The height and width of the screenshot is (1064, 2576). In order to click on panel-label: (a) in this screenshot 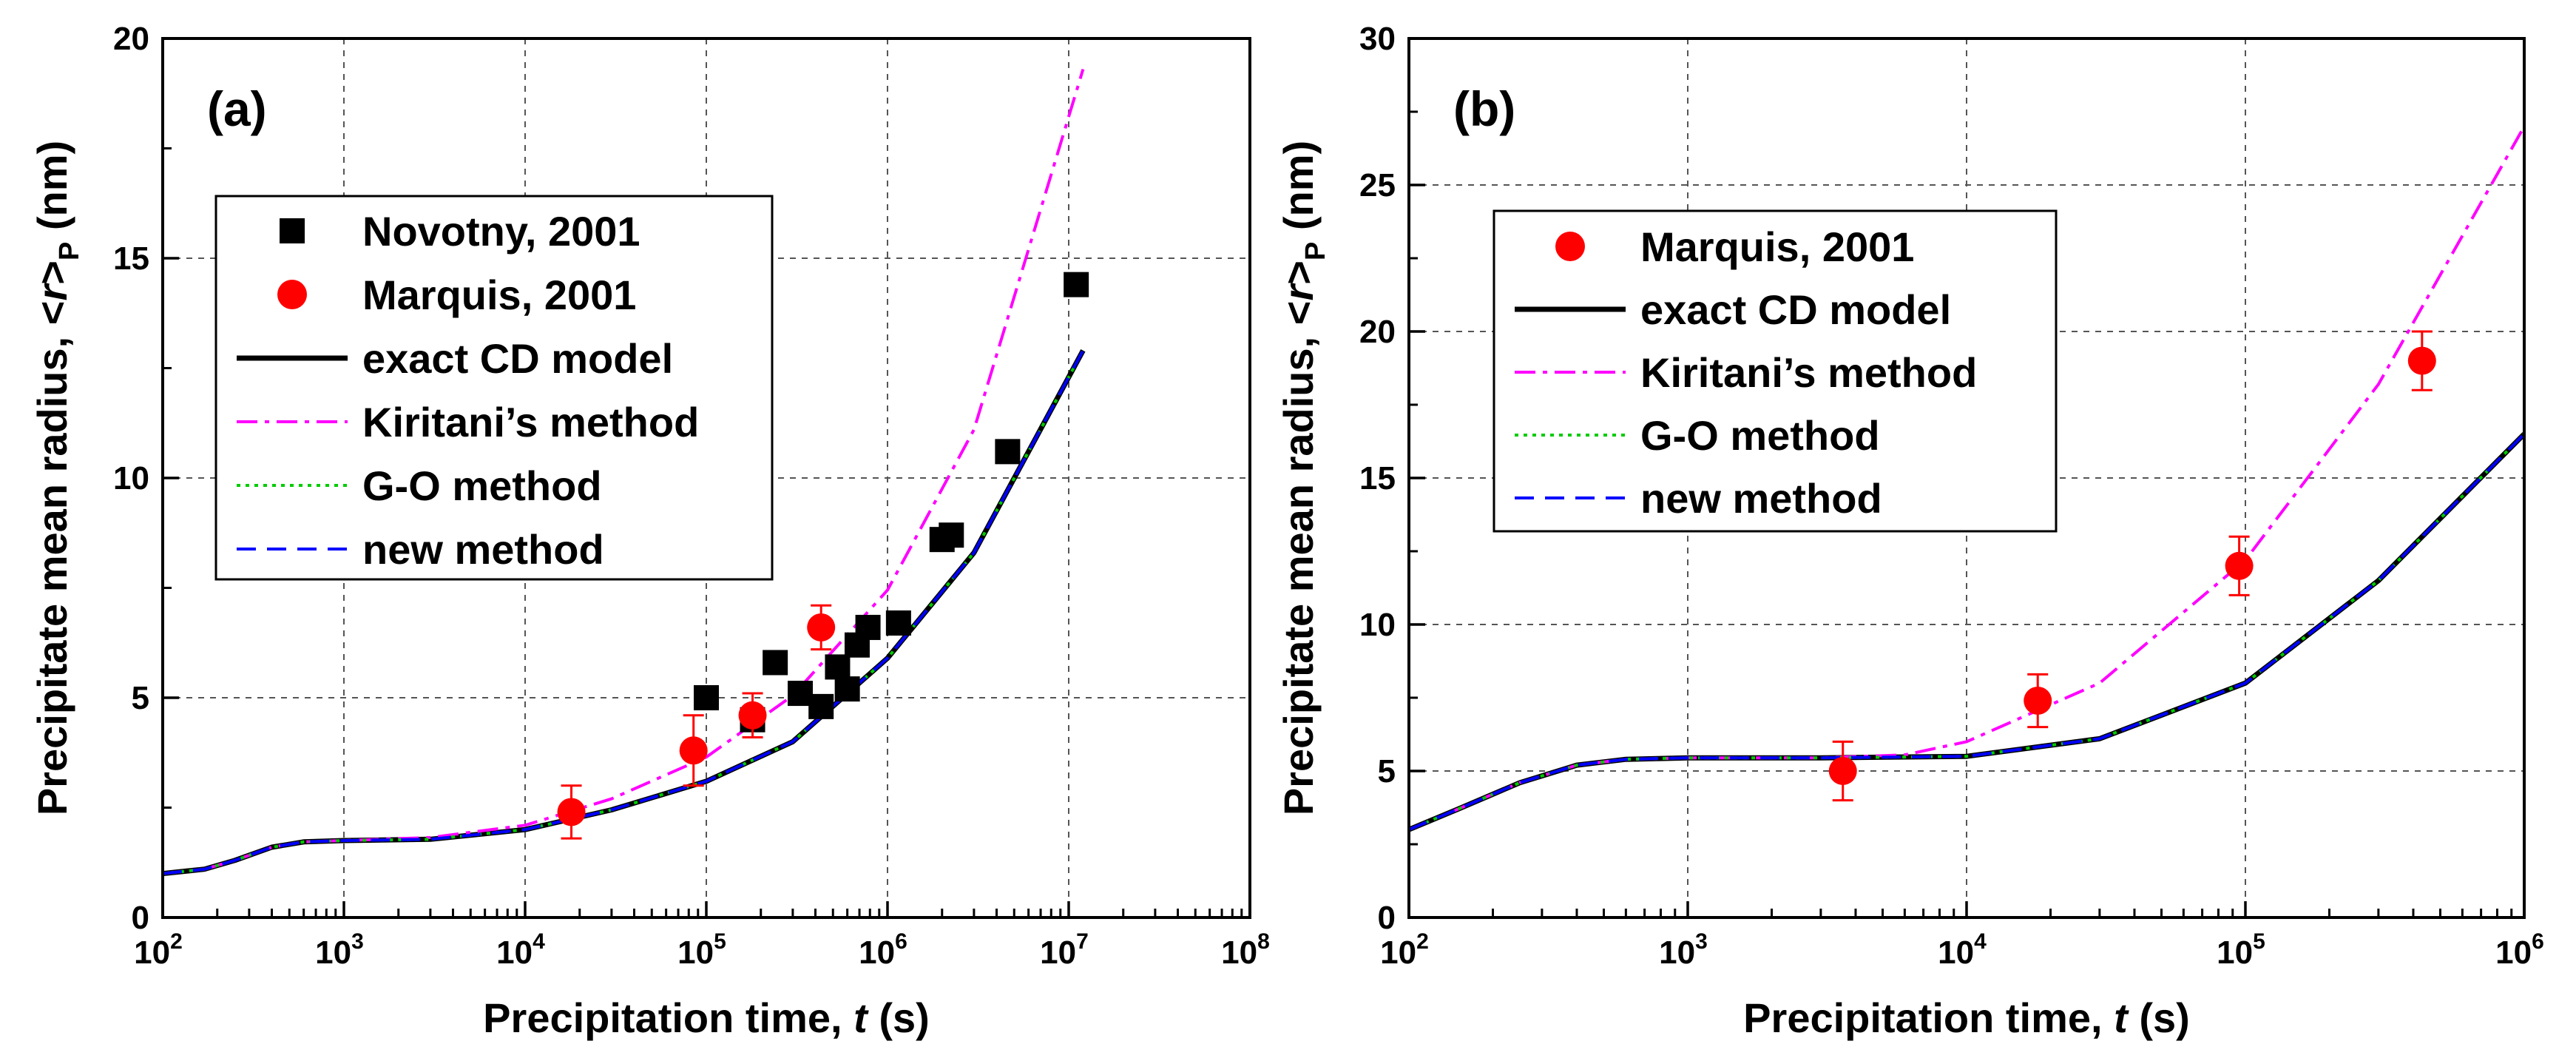, I will do `click(237, 108)`.